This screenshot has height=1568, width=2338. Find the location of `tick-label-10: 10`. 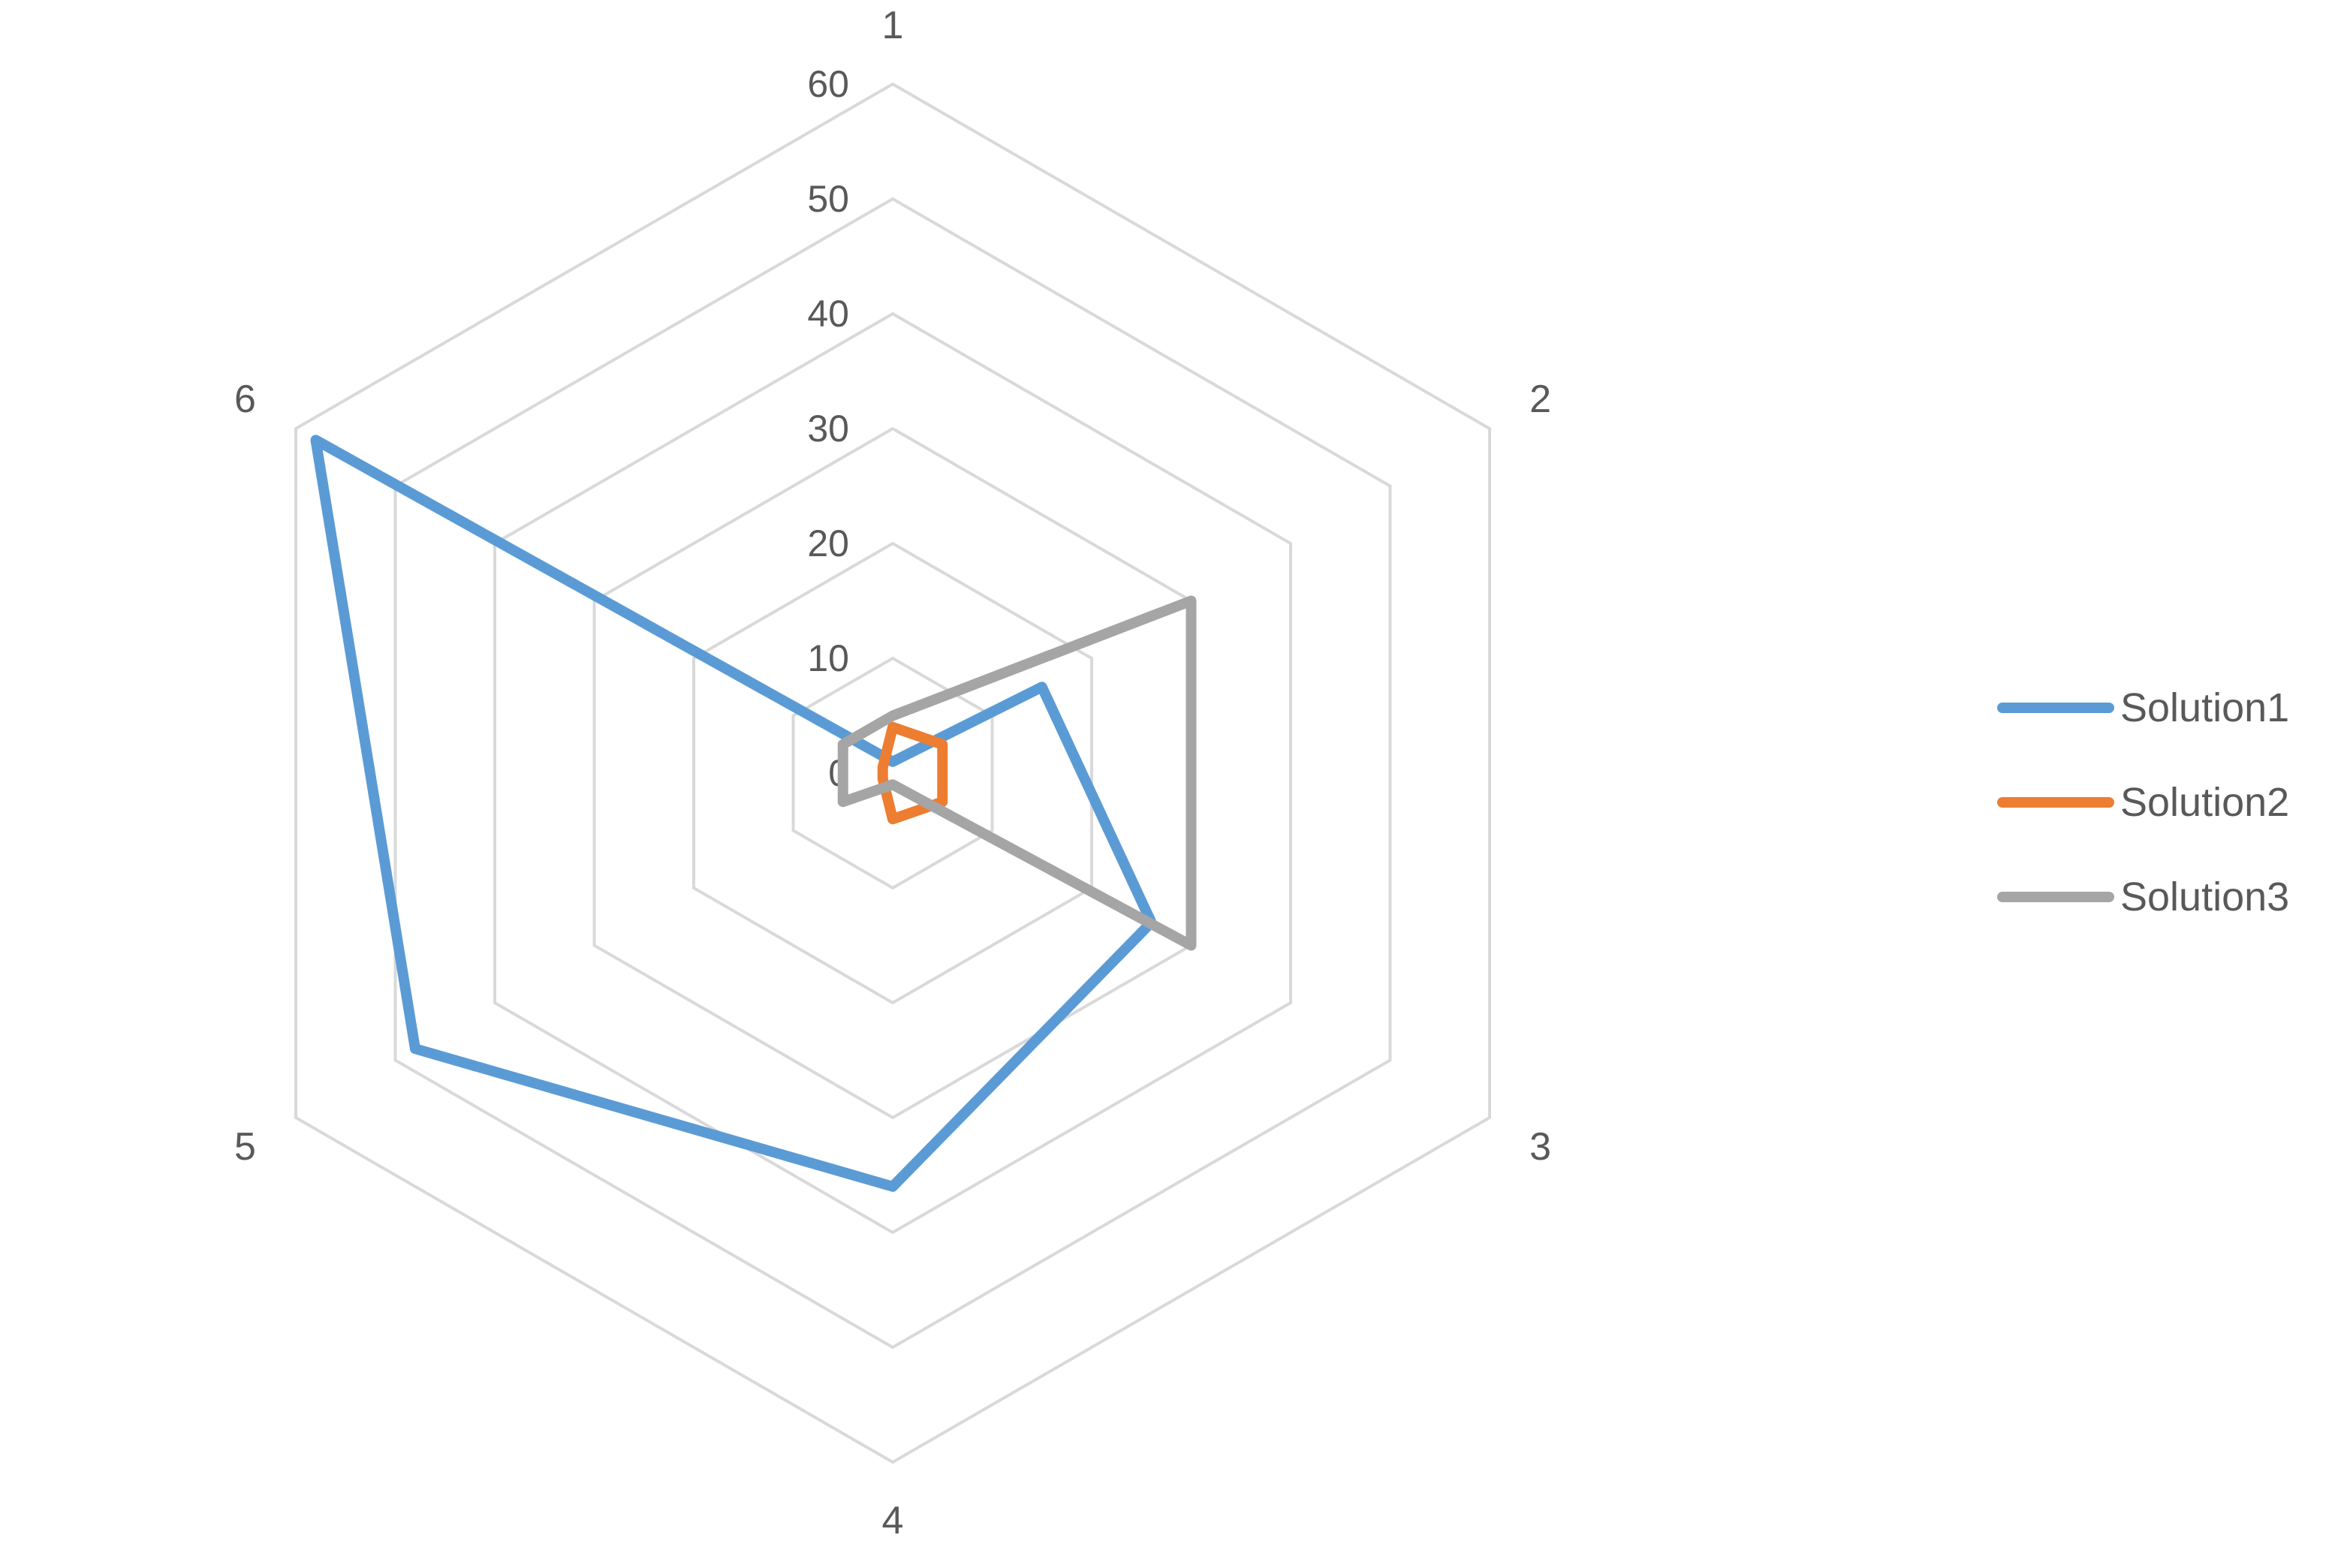

tick-label-10: 10 is located at coordinates (828, 658).